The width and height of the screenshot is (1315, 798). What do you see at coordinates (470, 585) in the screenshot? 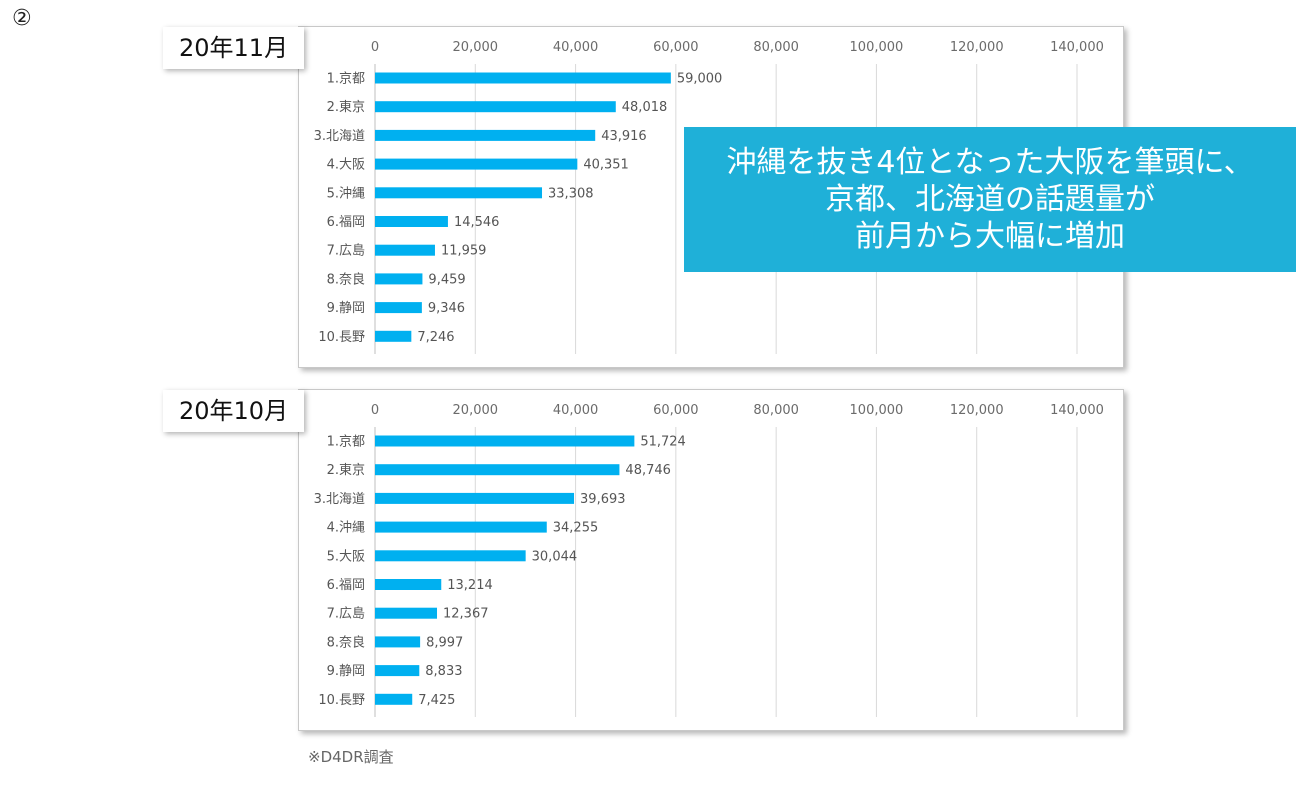
I see `data-label: 13,214` at bounding box center [470, 585].